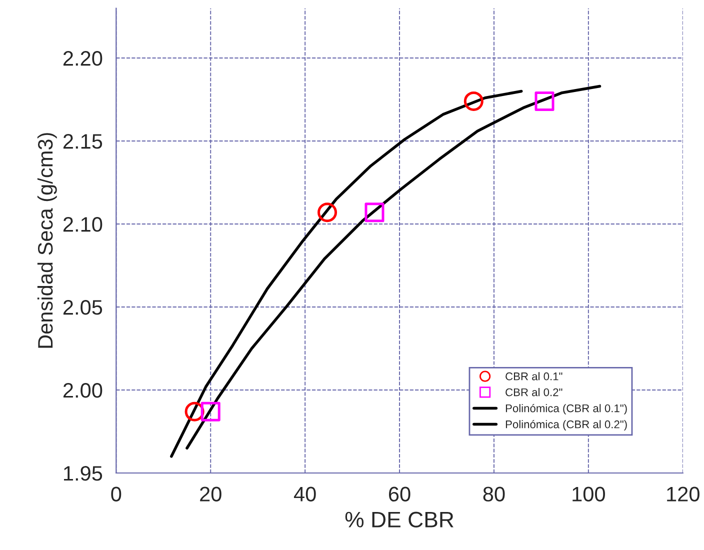 This screenshot has width=704, height=550. What do you see at coordinates (82, 141) in the screenshot?
I see `y-tick-label: 2.15` at bounding box center [82, 141].